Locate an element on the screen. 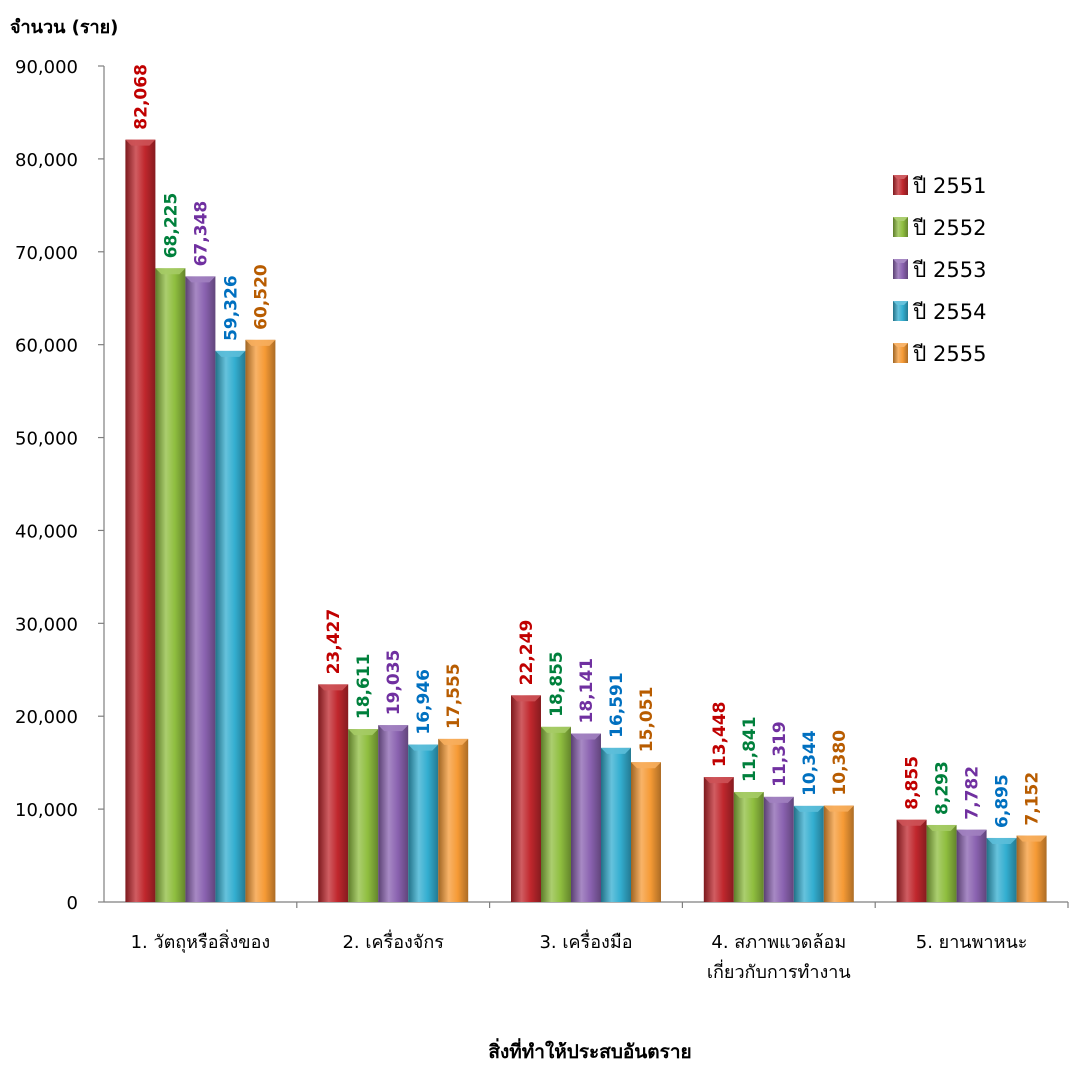 This screenshot has width=1075, height=1070. legend-label: ปี 2551 is located at coordinates (949, 186).